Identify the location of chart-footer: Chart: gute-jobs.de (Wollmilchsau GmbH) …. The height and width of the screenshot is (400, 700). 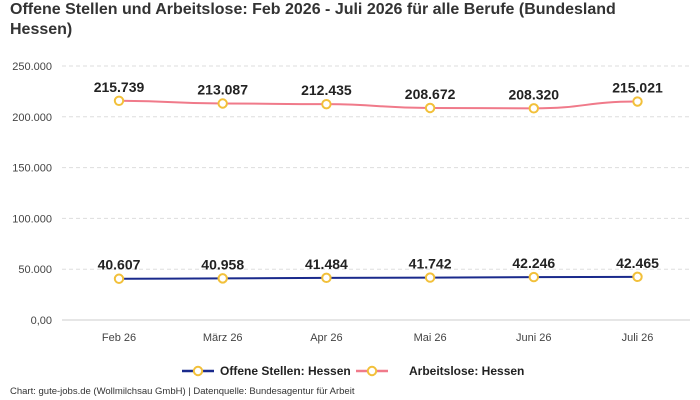
(182, 391).